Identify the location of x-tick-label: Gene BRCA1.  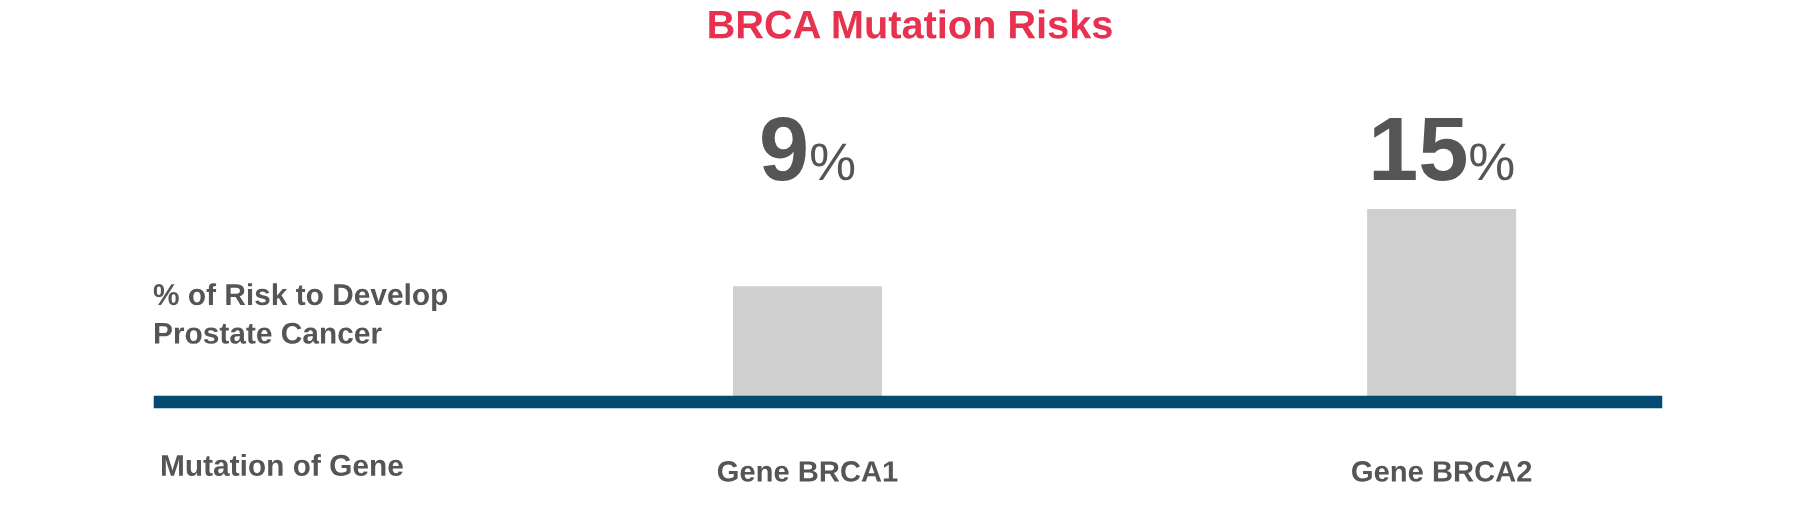
(807, 471).